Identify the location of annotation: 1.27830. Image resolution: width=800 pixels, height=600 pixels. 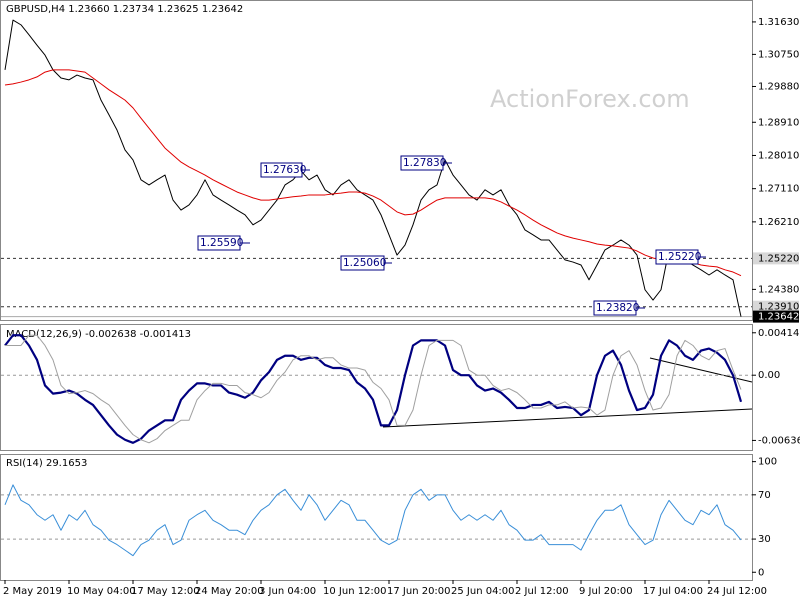
(426, 163).